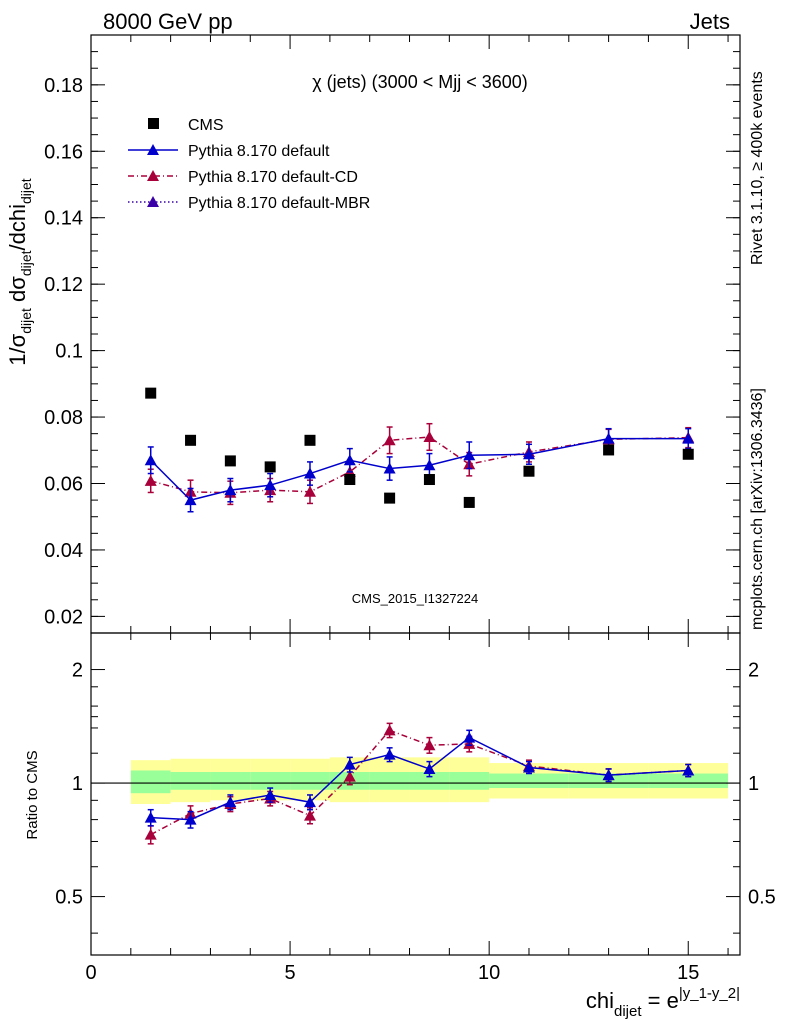  I want to click on main-ytick-label: 0.16, so click(63, 152).